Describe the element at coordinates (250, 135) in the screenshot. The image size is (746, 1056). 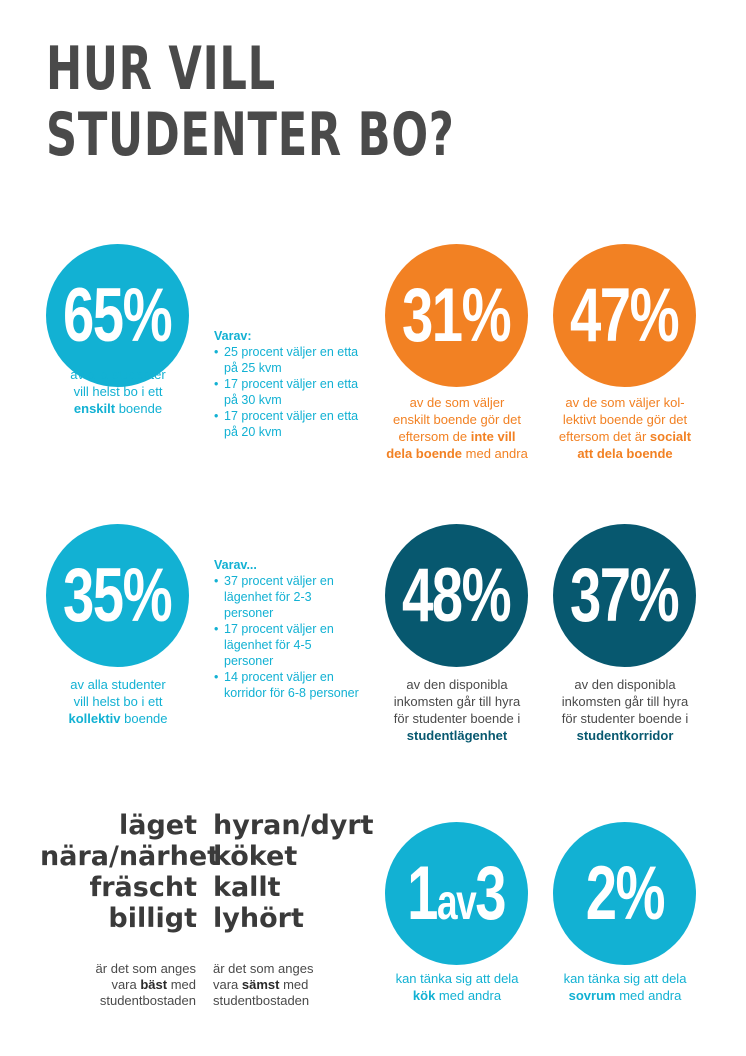
I see `title-line-2: STUDENTER BO?` at that location.